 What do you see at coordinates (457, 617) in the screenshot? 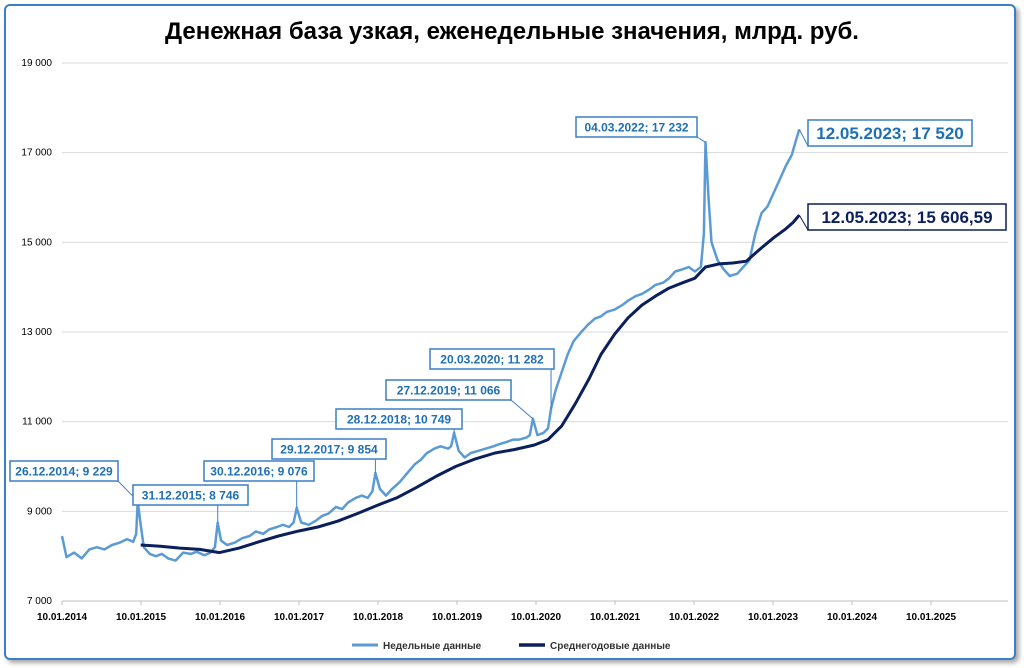
I see `x-tick-label: 10.01.2019` at bounding box center [457, 617].